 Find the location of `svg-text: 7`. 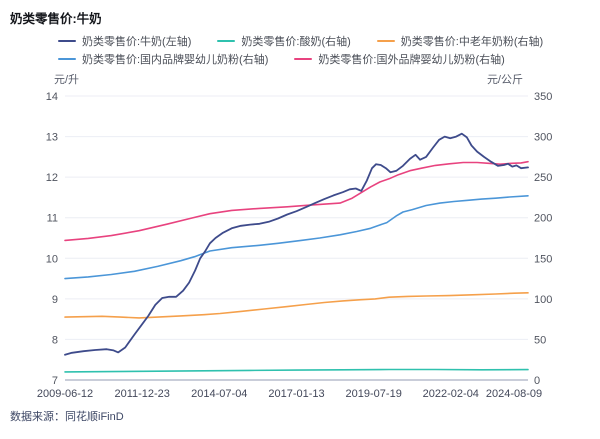

svg-text: 7 is located at coordinates (55, 381).